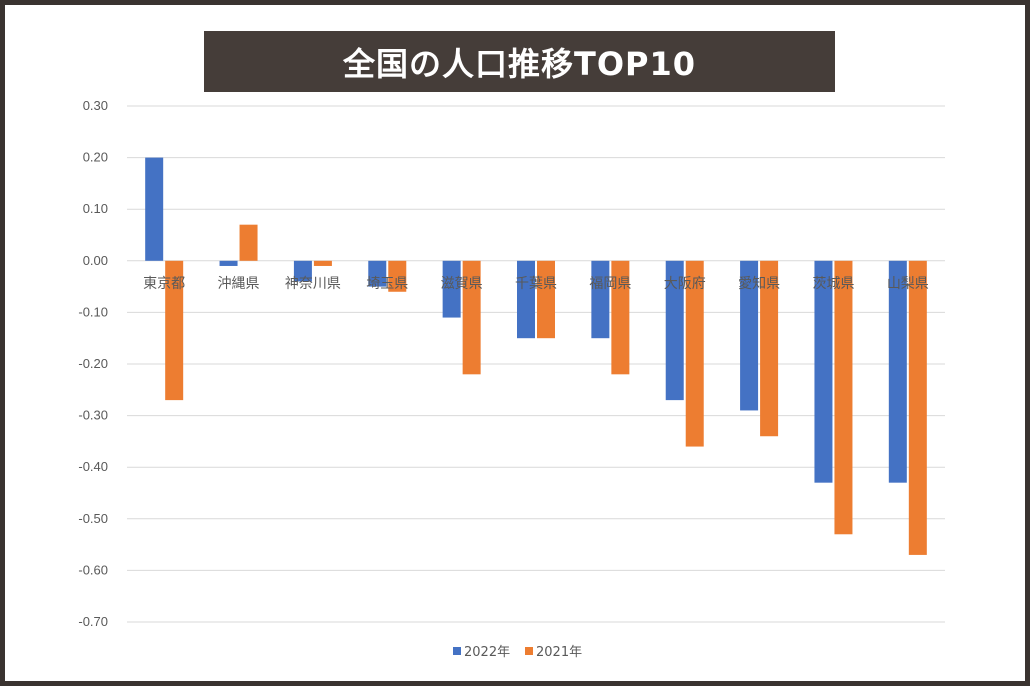 Image resolution: width=1030 pixels, height=686 pixels. I want to click on y-tick-label: -0.30, so click(93, 415).